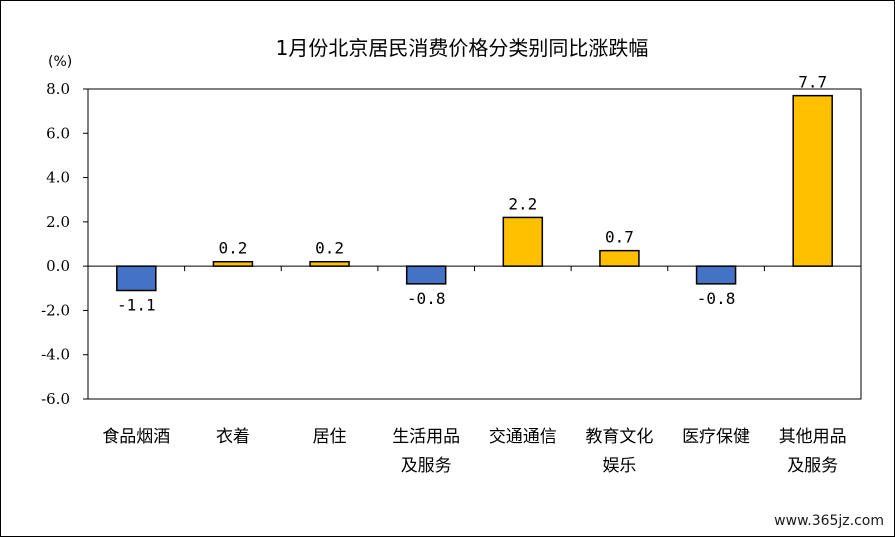 Image resolution: width=895 pixels, height=537 pixels. What do you see at coordinates (136, 305) in the screenshot?
I see `data-label: -1.1` at bounding box center [136, 305].